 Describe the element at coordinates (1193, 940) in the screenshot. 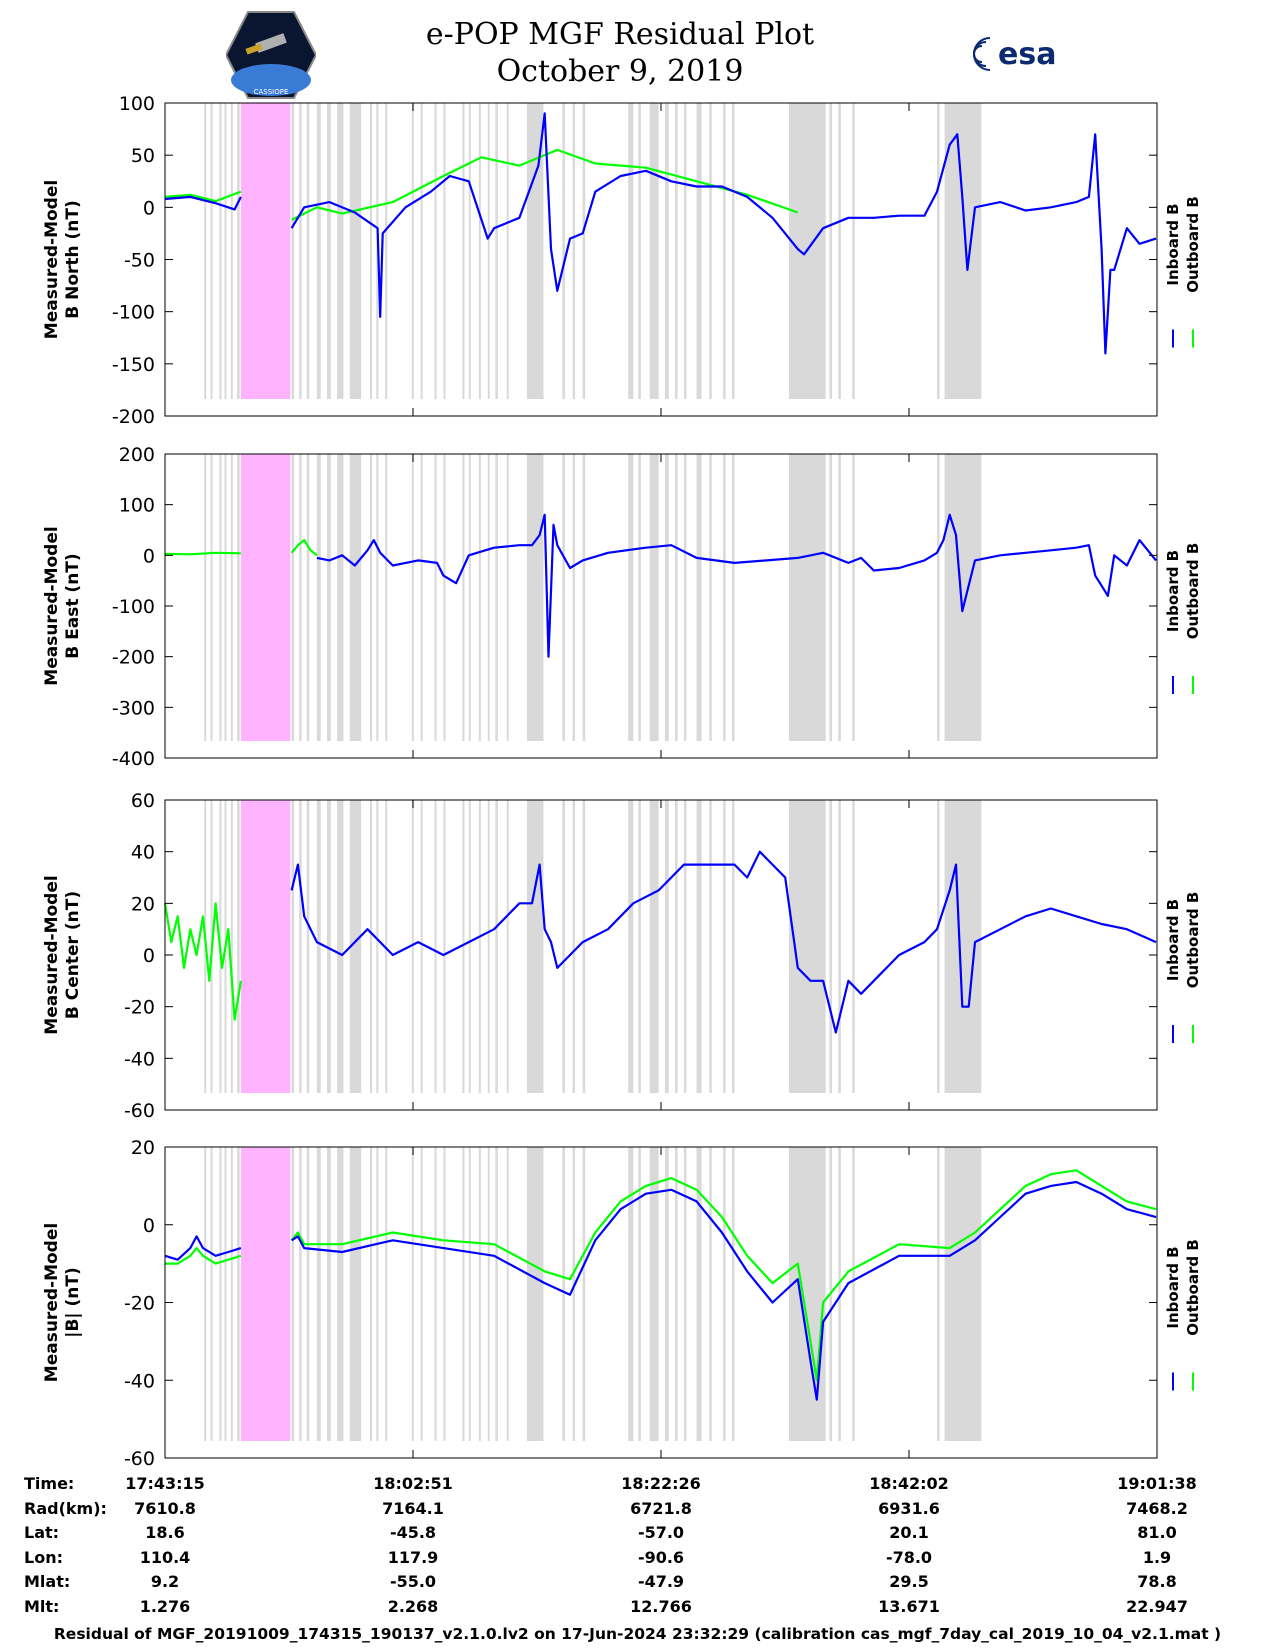

I see `legend-outboard-label: Outboard B` at that location.